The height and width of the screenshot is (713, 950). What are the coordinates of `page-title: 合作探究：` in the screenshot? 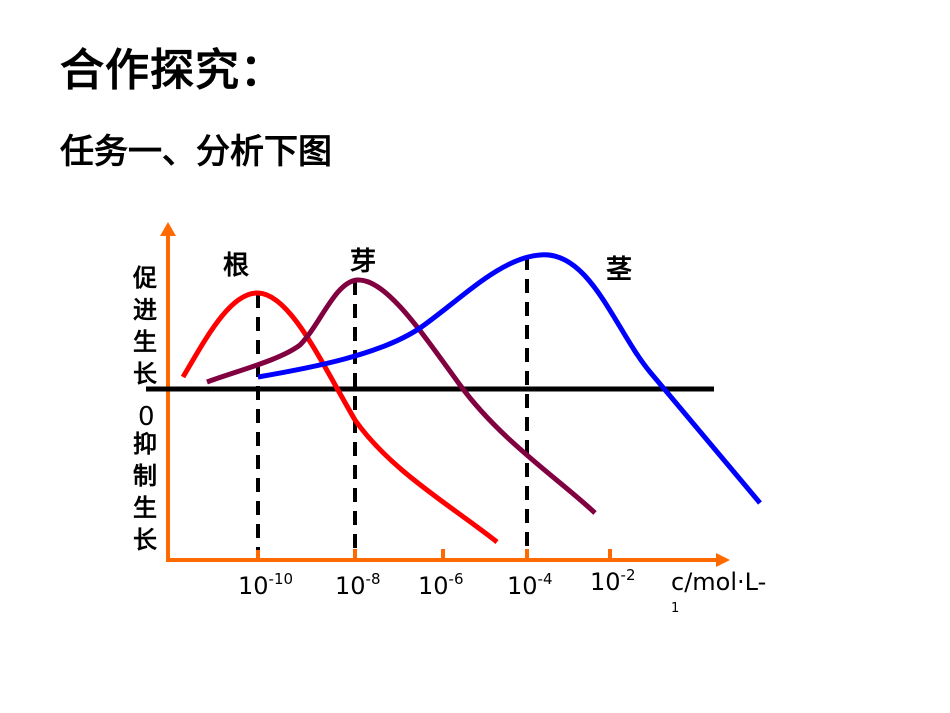 It's located at (172, 70).